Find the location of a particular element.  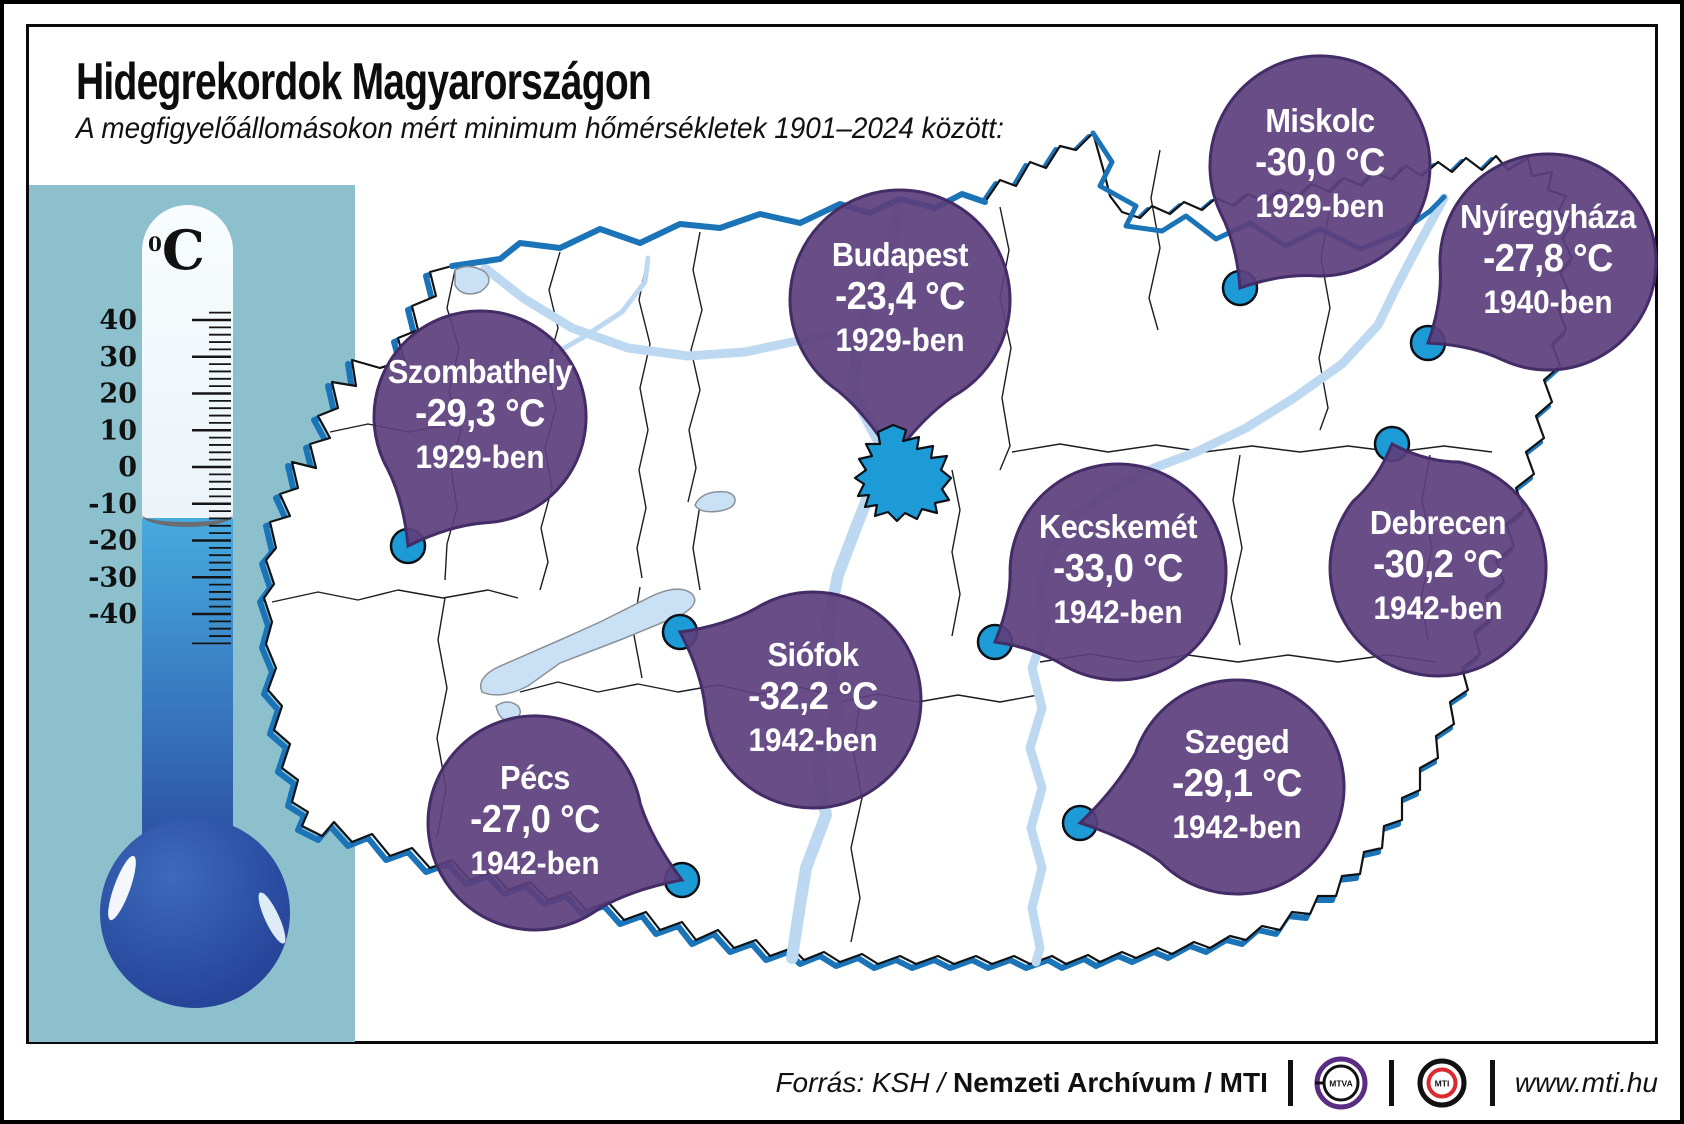

thermometer-scale: 40 30 20 10 0 -10 -20 -30 -40 is located at coordinates (159, 475).